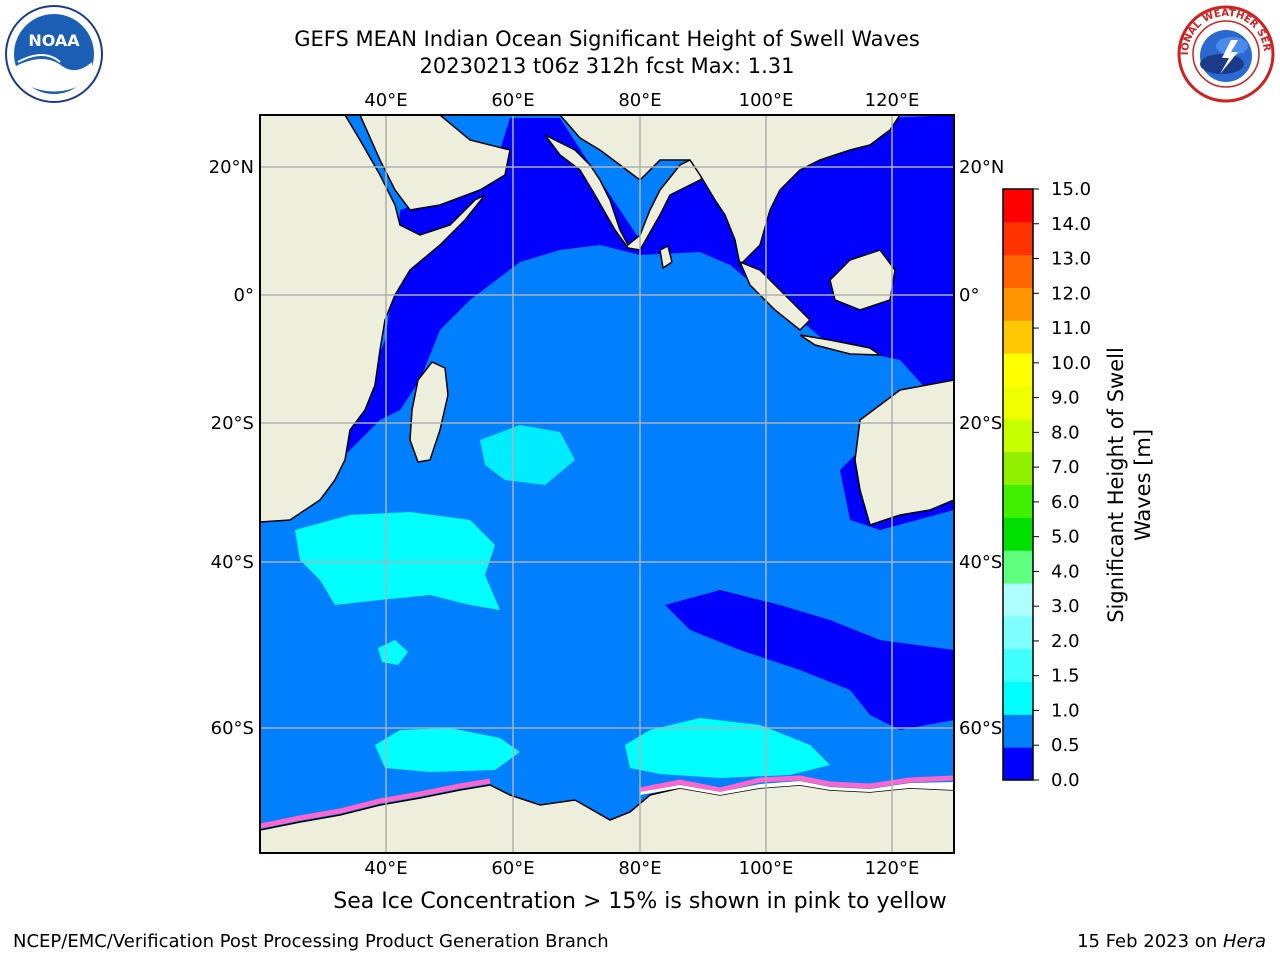 The width and height of the screenshot is (1280, 960). Describe the element at coordinates (775, 296) in the screenshot. I see `land-sumatra` at that location.